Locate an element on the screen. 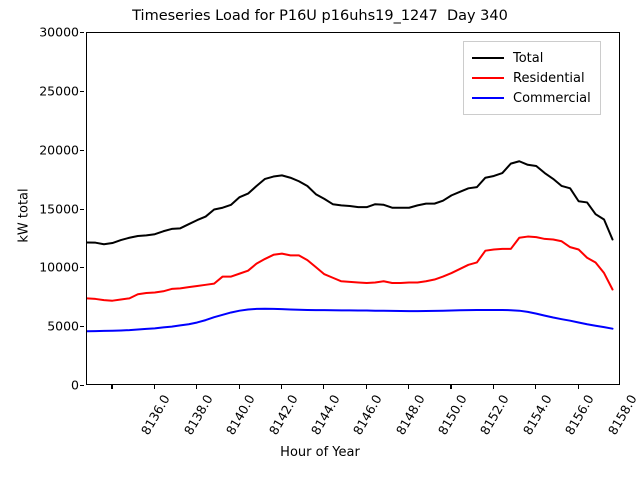 The height and width of the screenshot is (480, 640). y-tick-label: 0 is located at coordinates (75, 385).